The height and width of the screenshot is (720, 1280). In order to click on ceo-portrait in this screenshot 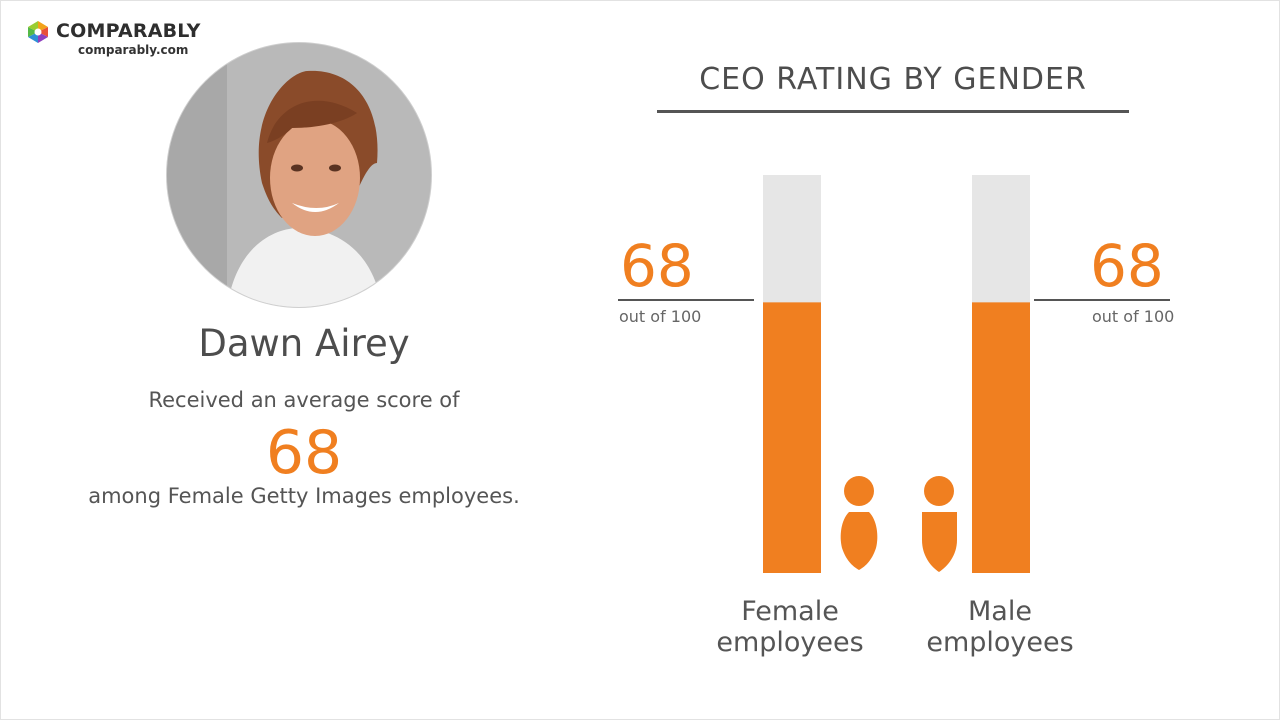, I will do `click(299, 175)`.